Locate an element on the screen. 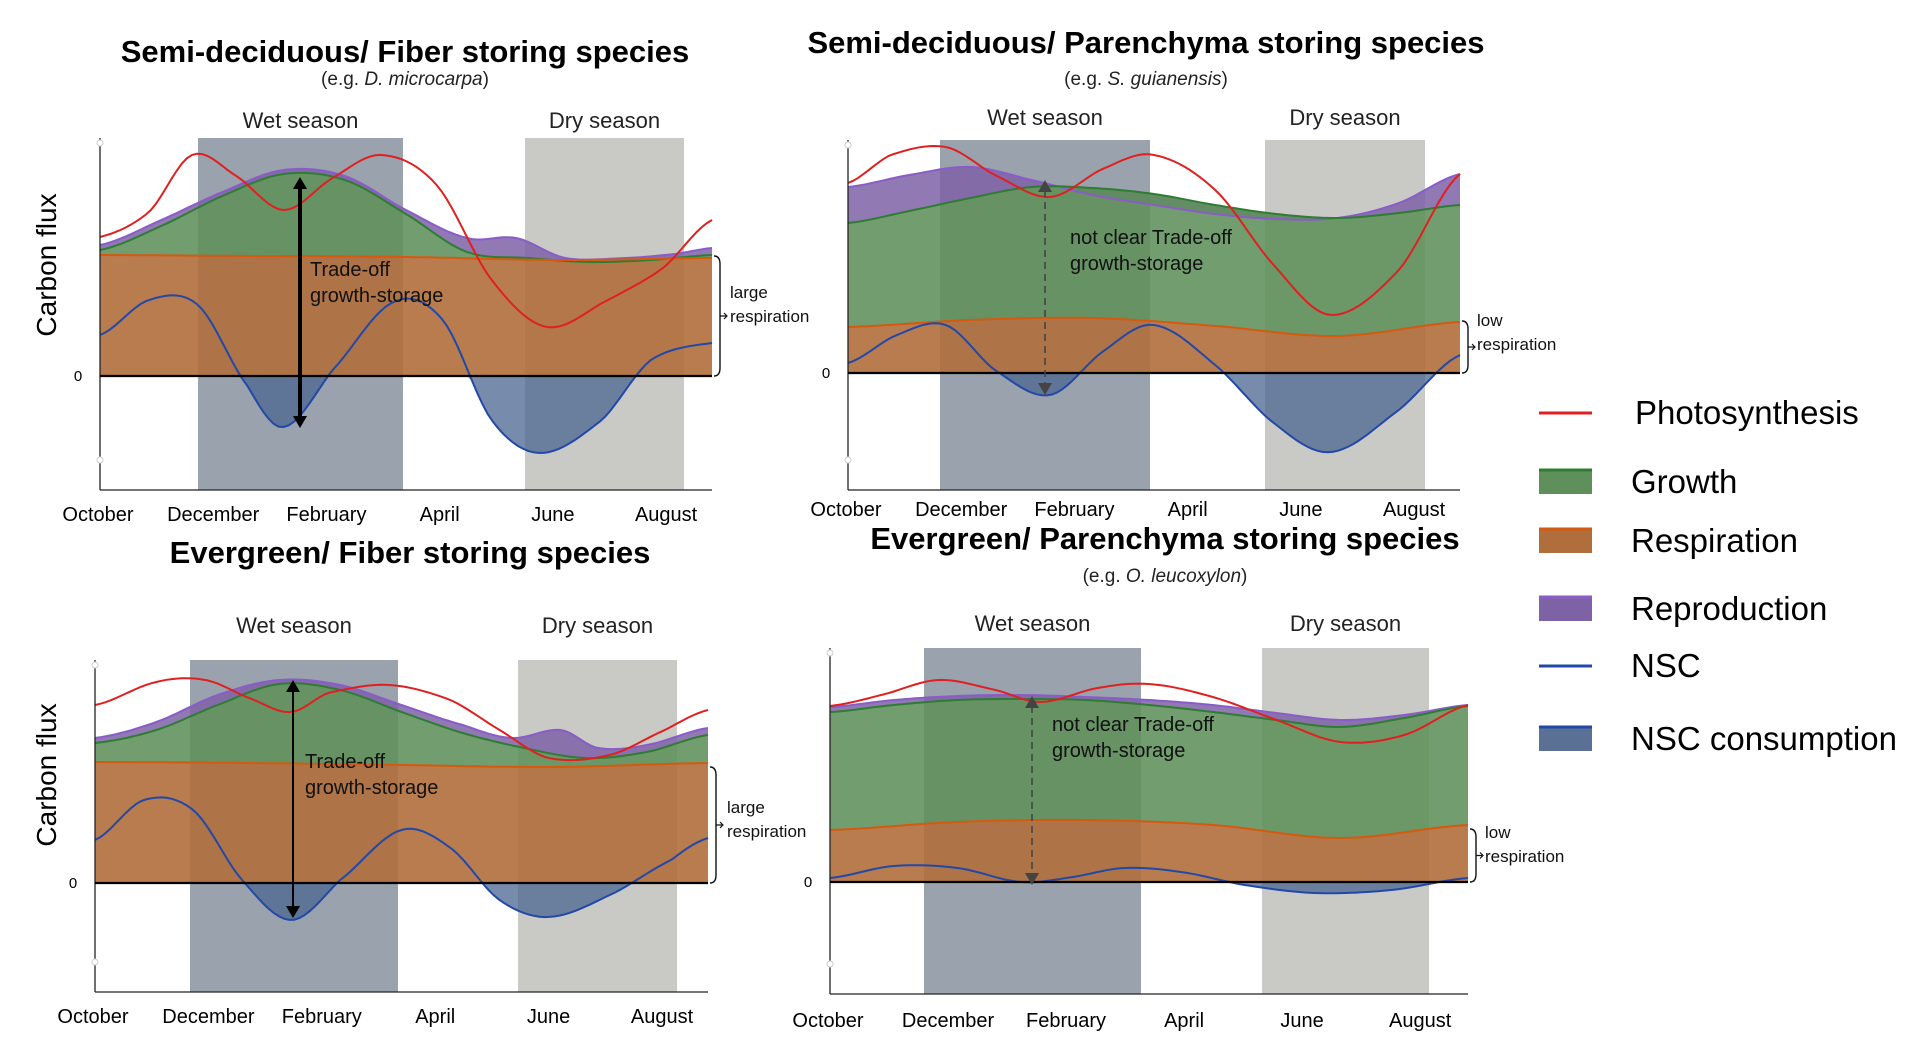 The image size is (1931, 1048). panel-title: Evergreen/ Parenchyma storing species is located at coordinates (1164, 538).